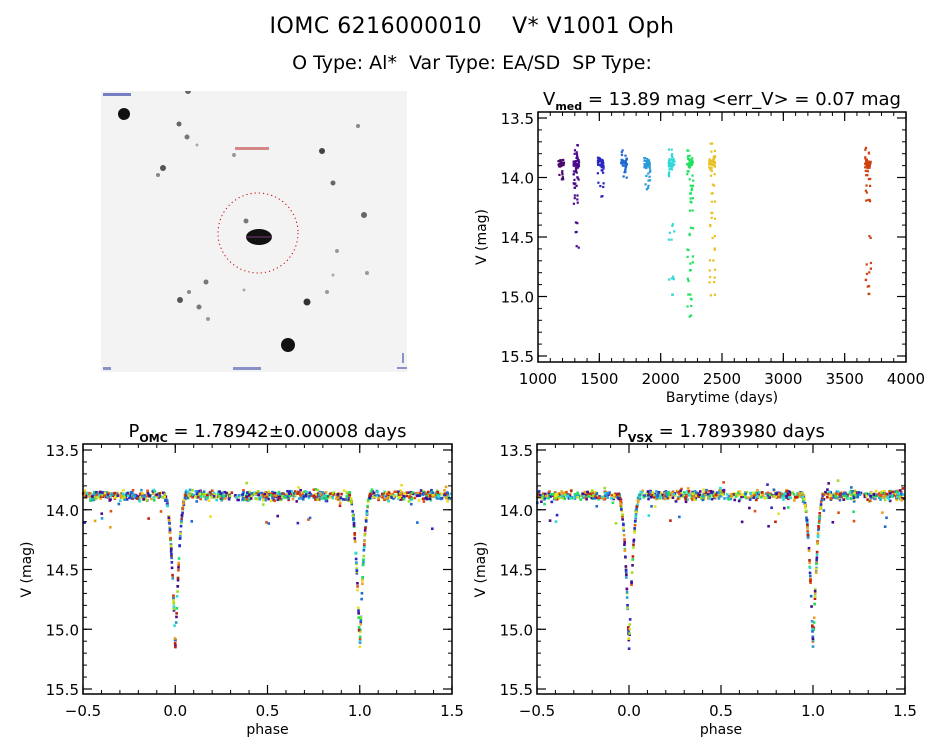 The width and height of the screenshot is (944, 747). What do you see at coordinates (117, 94) in the screenshot?
I see `survey-label` at bounding box center [117, 94].